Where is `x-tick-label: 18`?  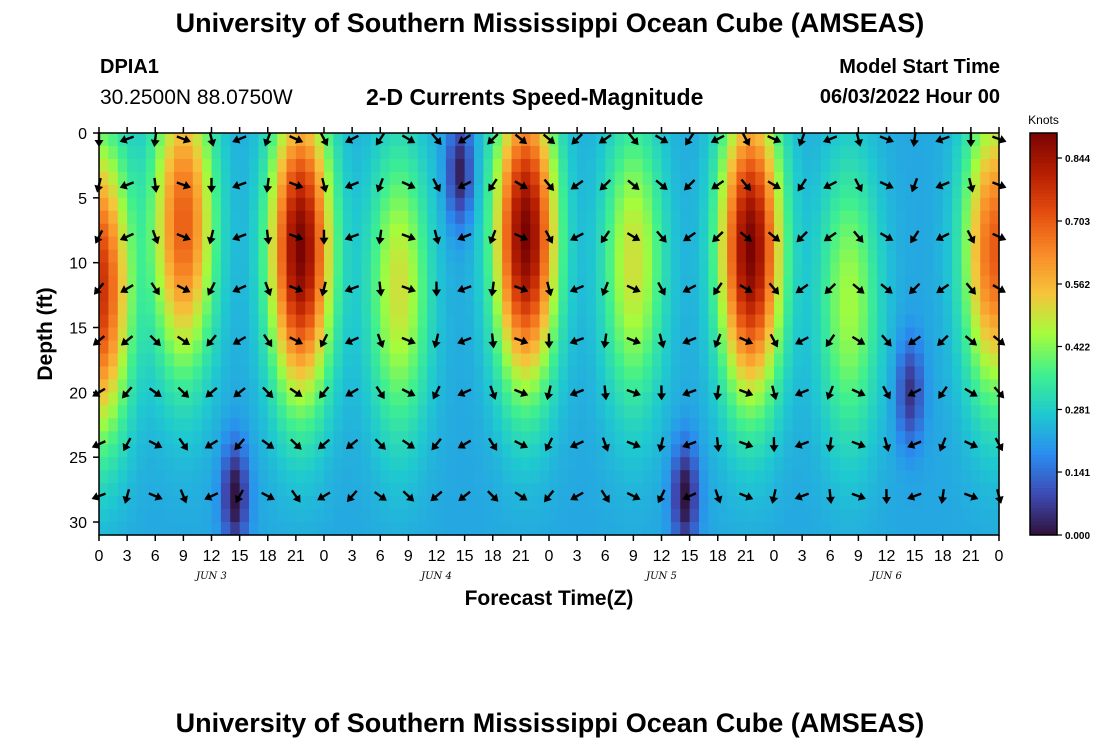 x-tick-label: 18 is located at coordinates (718, 556).